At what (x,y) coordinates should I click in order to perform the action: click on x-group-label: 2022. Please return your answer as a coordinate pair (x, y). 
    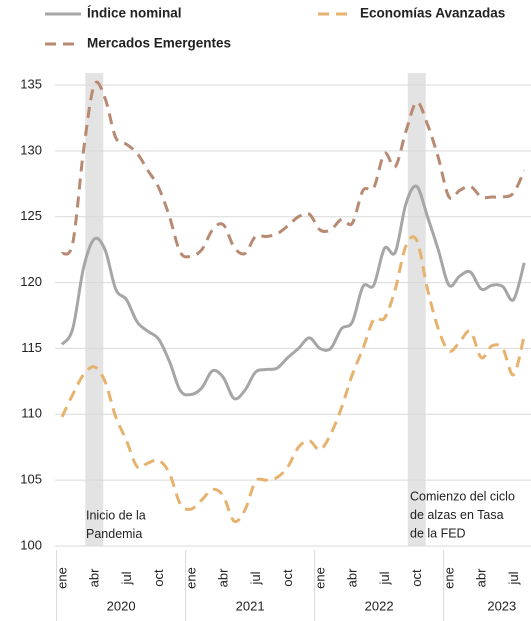
    Looking at the image, I should click on (379, 605).